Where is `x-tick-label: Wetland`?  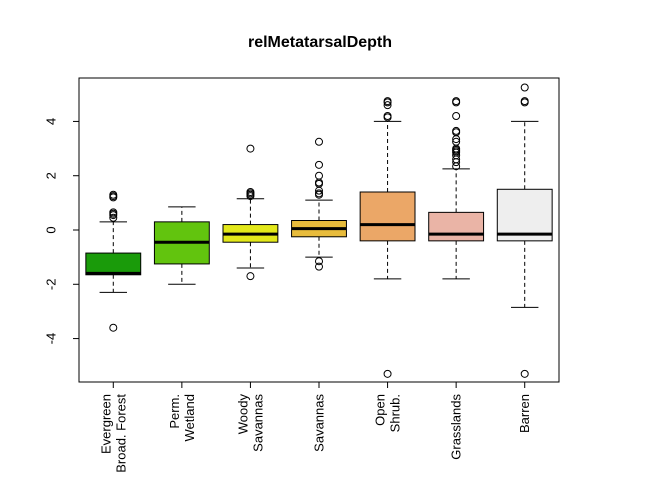 x-tick-label: Wetland is located at coordinates (189, 417).